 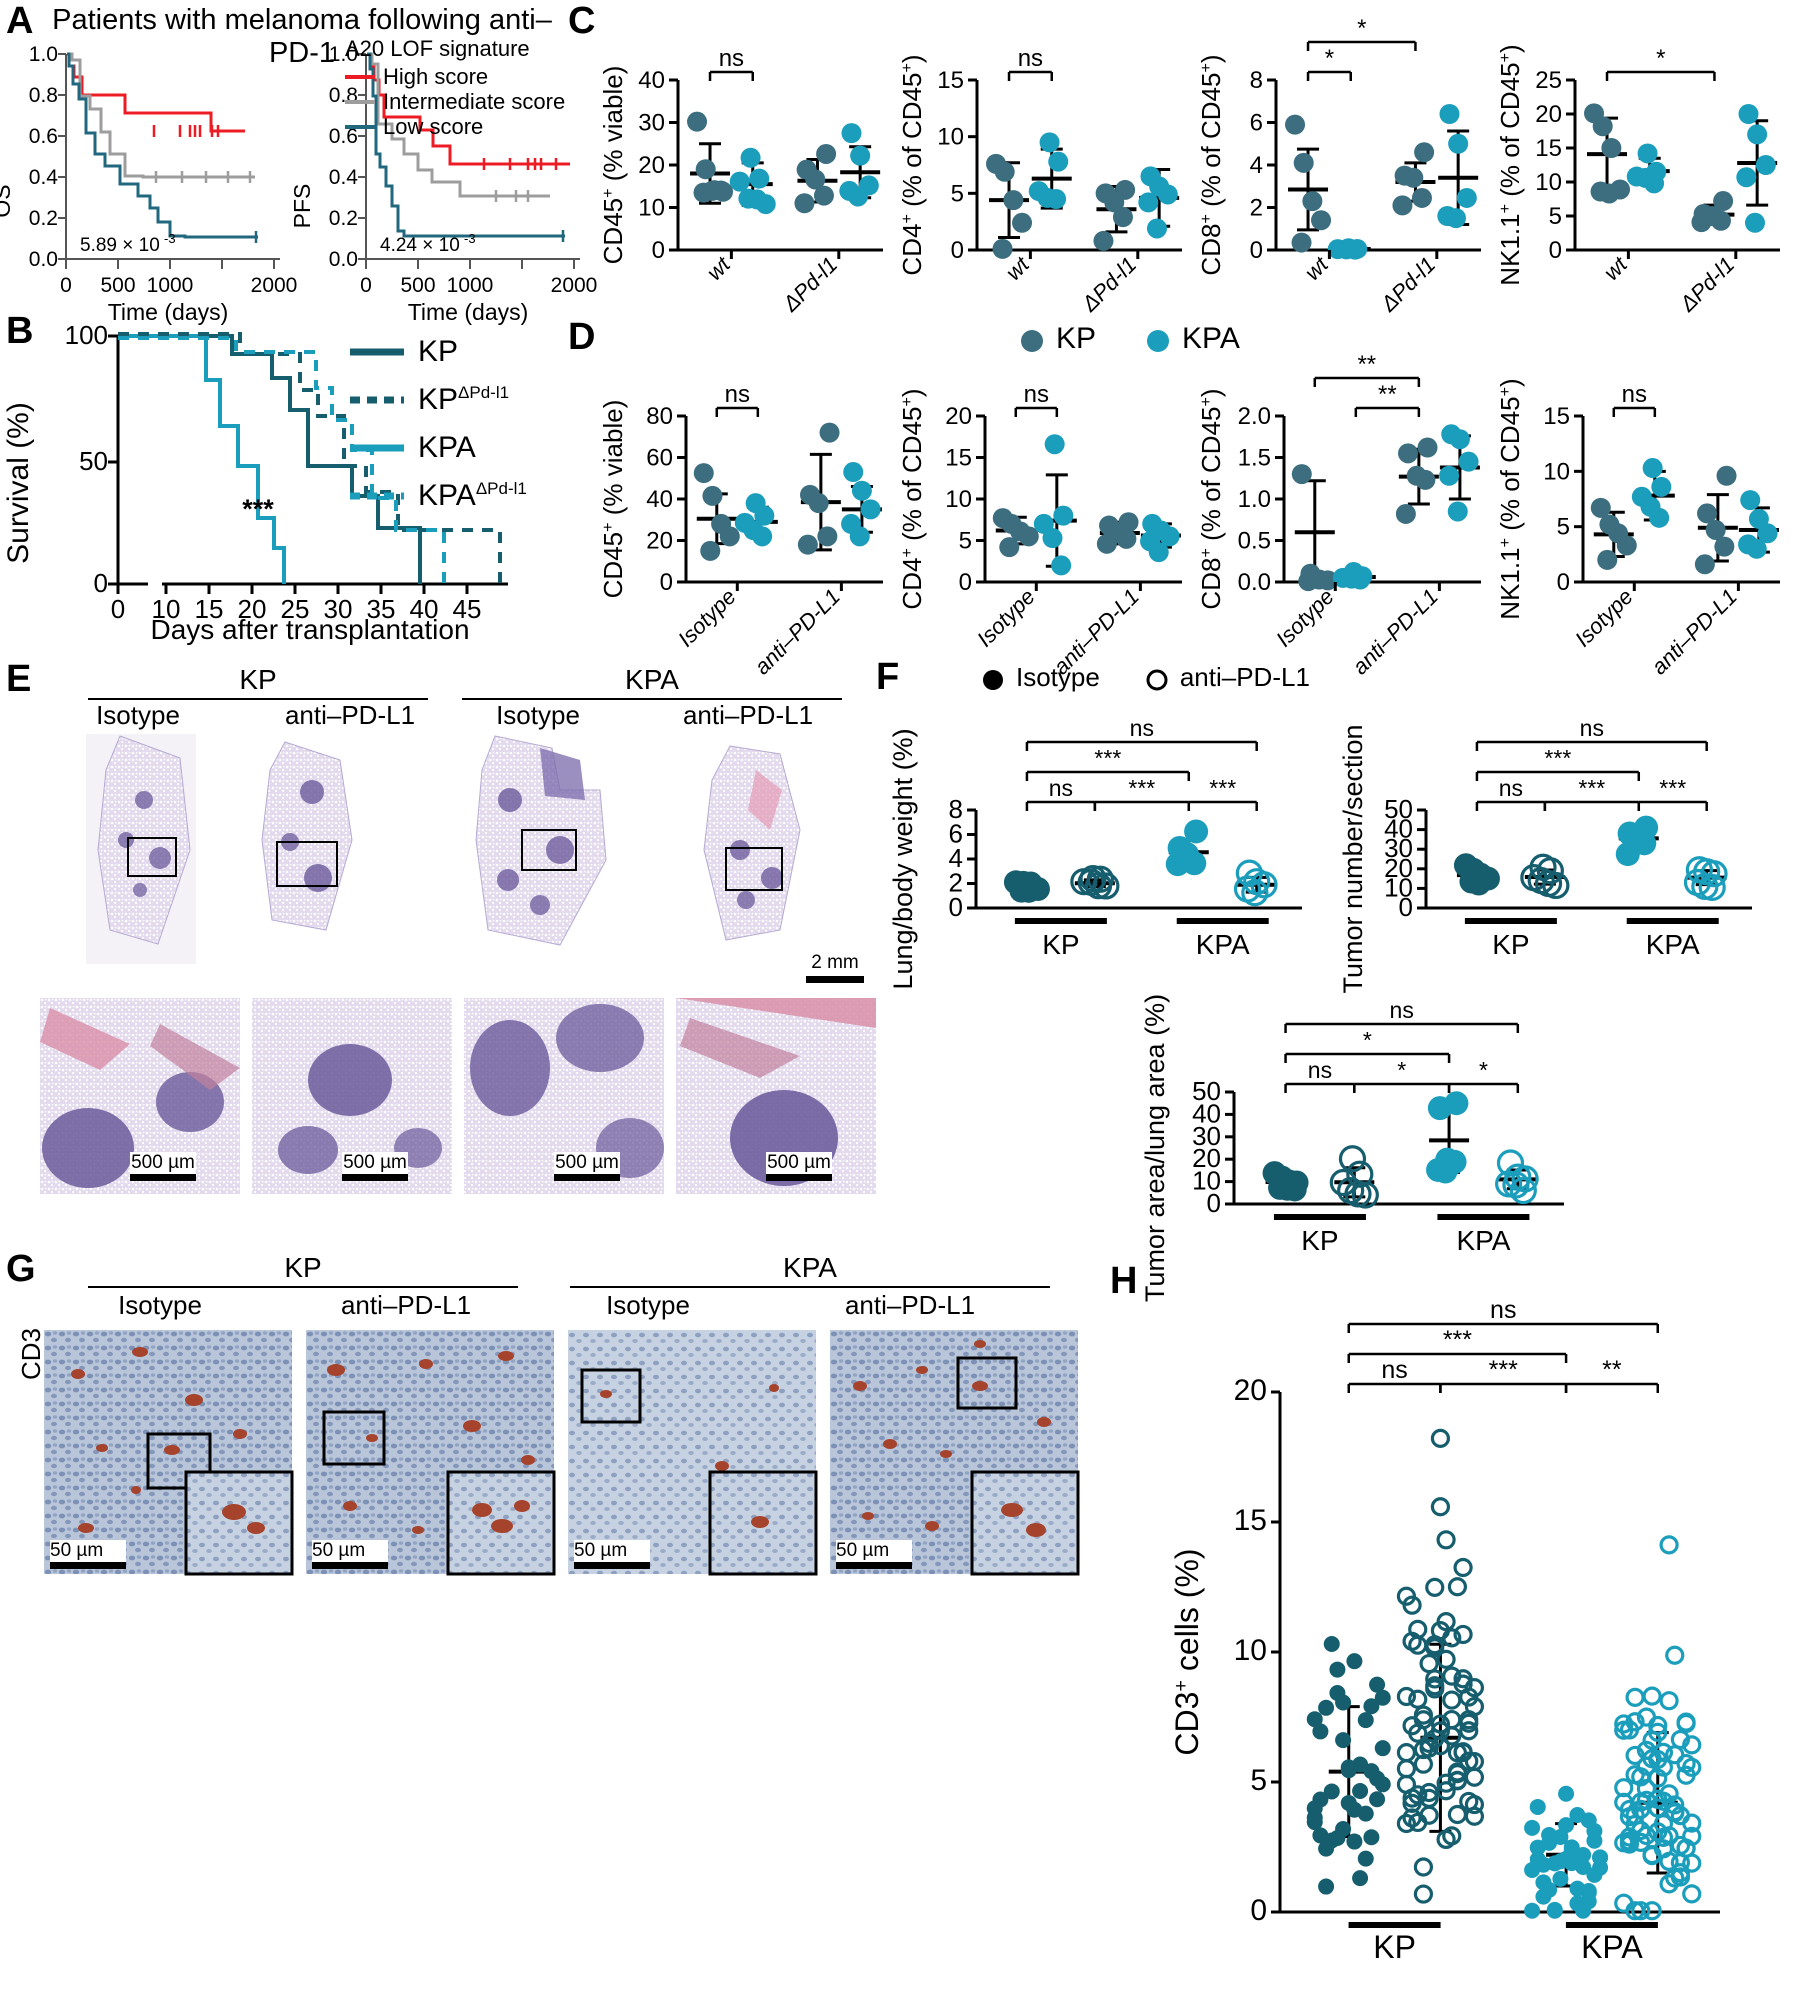 What do you see at coordinates (7, 200) in the screenshot?
I see `os-ylabel: OS` at bounding box center [7, 200].